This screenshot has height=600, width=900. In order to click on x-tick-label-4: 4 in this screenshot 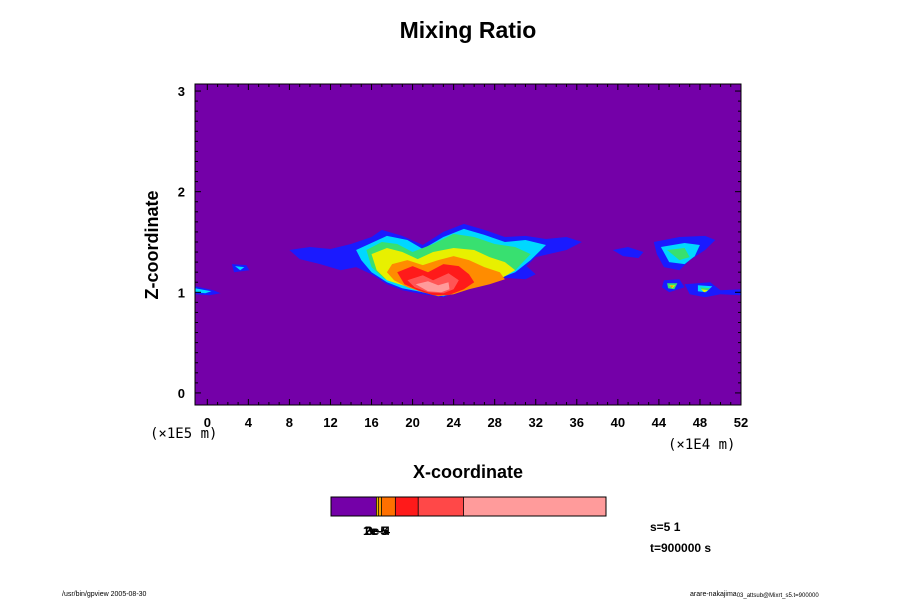, I will do `click(249, 422)`.